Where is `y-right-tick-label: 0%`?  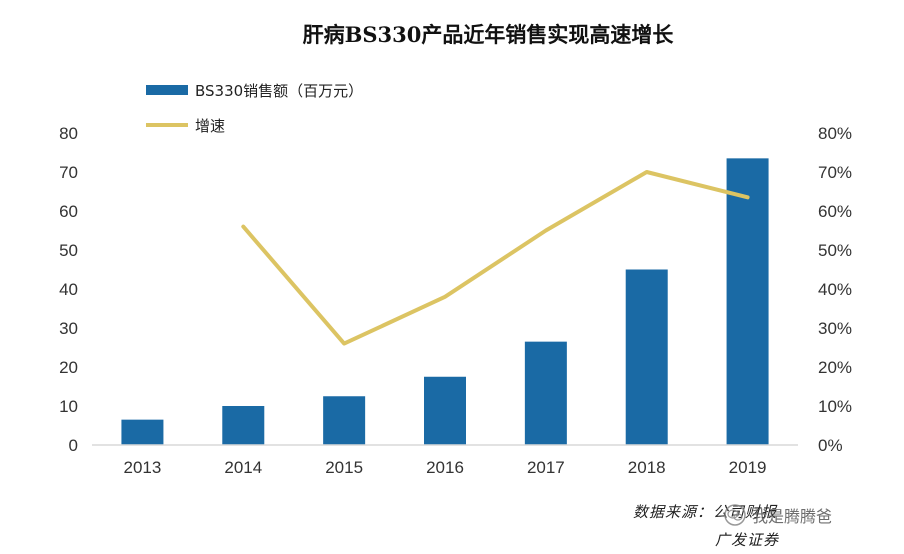
y-right-tick-label: 0% is located at coordinates (830, 445).